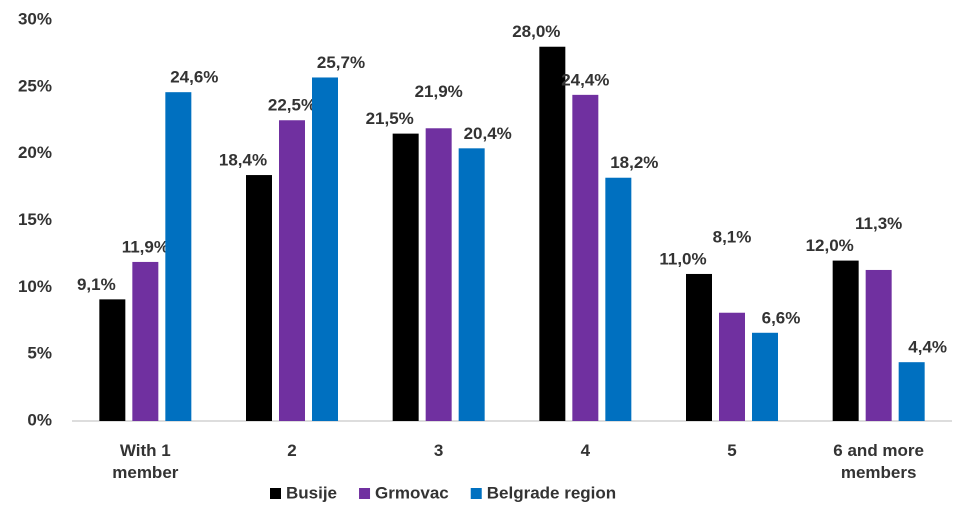  What do you see at coordinates (438, 450) in the screenshot?
I see `x-tick-label: 3` at bounding box center [438, 450].